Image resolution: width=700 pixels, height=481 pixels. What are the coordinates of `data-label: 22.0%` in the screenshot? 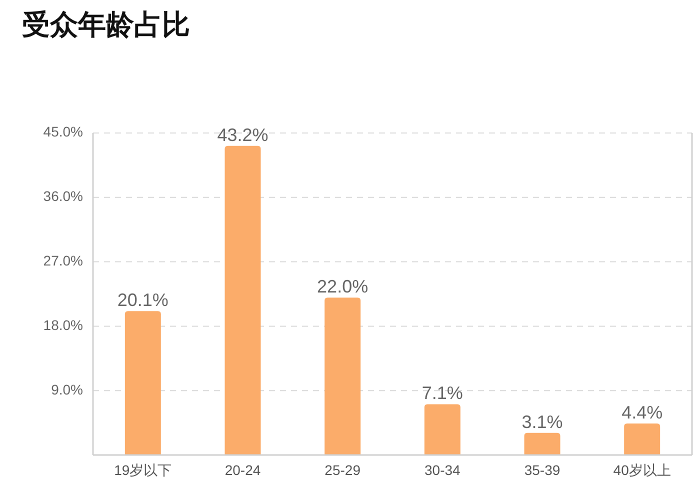 It's located at (342, 286).